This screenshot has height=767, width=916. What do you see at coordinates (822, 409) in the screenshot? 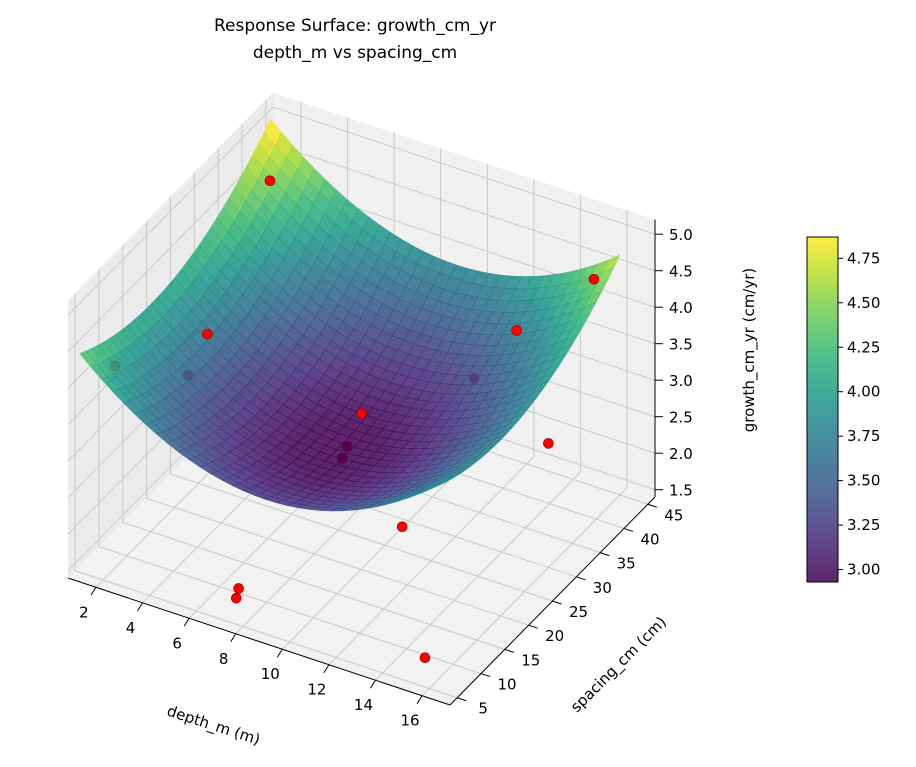
I see `colorbar` at bounding box center [822, 409].